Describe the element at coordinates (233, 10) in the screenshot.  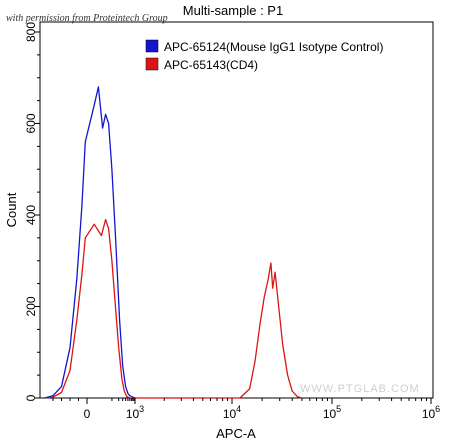
I see `chart-title: Multi-sample : P1` at that location.